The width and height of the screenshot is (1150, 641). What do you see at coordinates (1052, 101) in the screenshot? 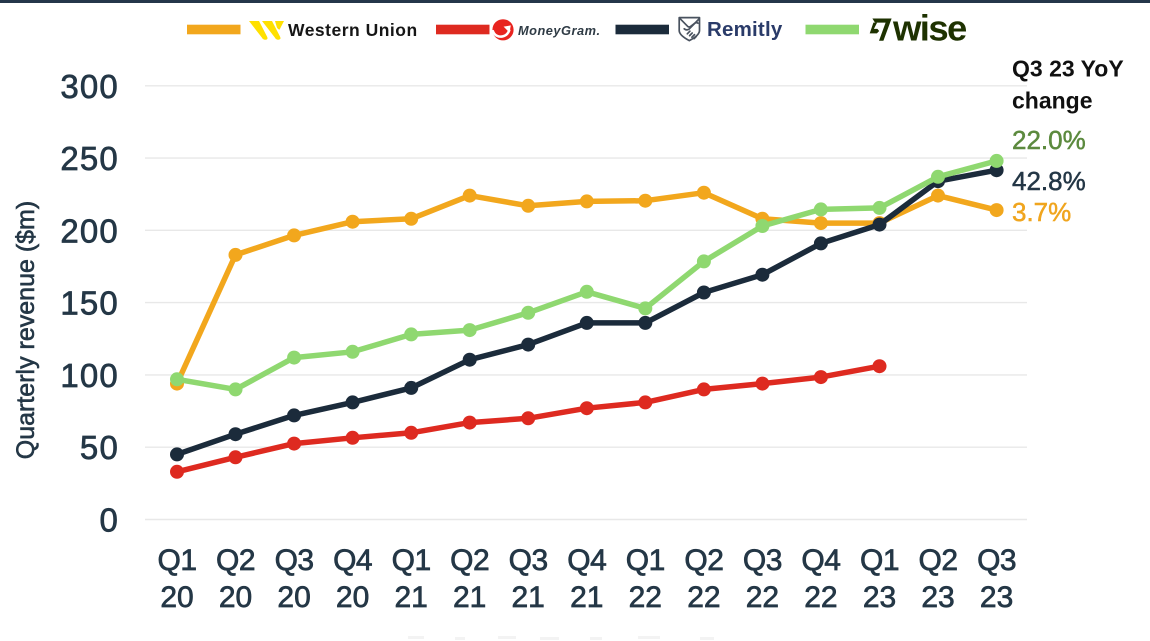
I see `svg-text: change` at bounding box center [1052, 101].